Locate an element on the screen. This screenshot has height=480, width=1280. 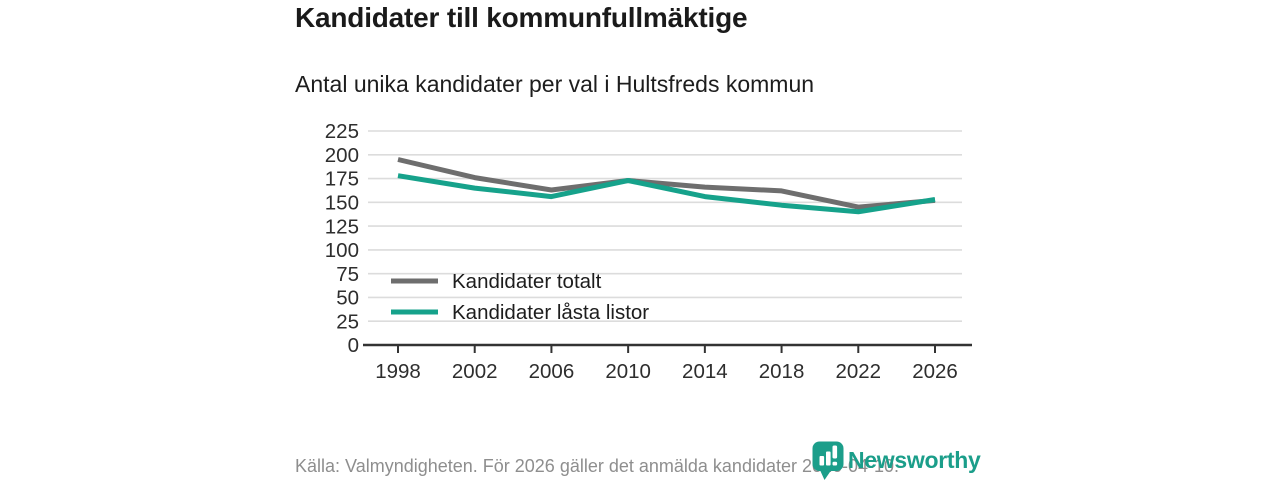
y-axis-label: 50 is located at coordinates (347, 298).